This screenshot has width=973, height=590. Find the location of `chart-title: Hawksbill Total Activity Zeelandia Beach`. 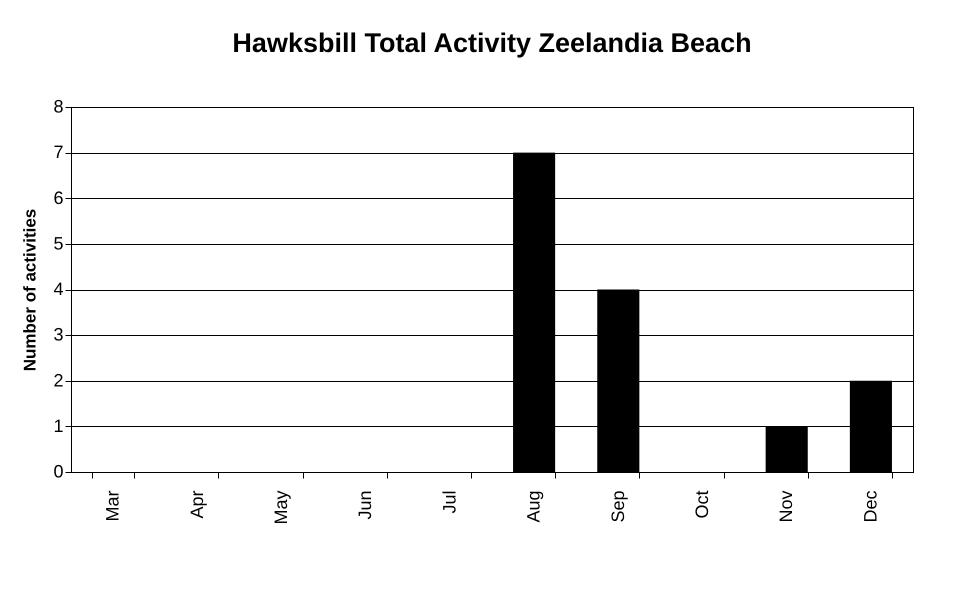

chart-title: Hawksbill Total Activity Zeelandia Beach is located at coordinates (492, 43).